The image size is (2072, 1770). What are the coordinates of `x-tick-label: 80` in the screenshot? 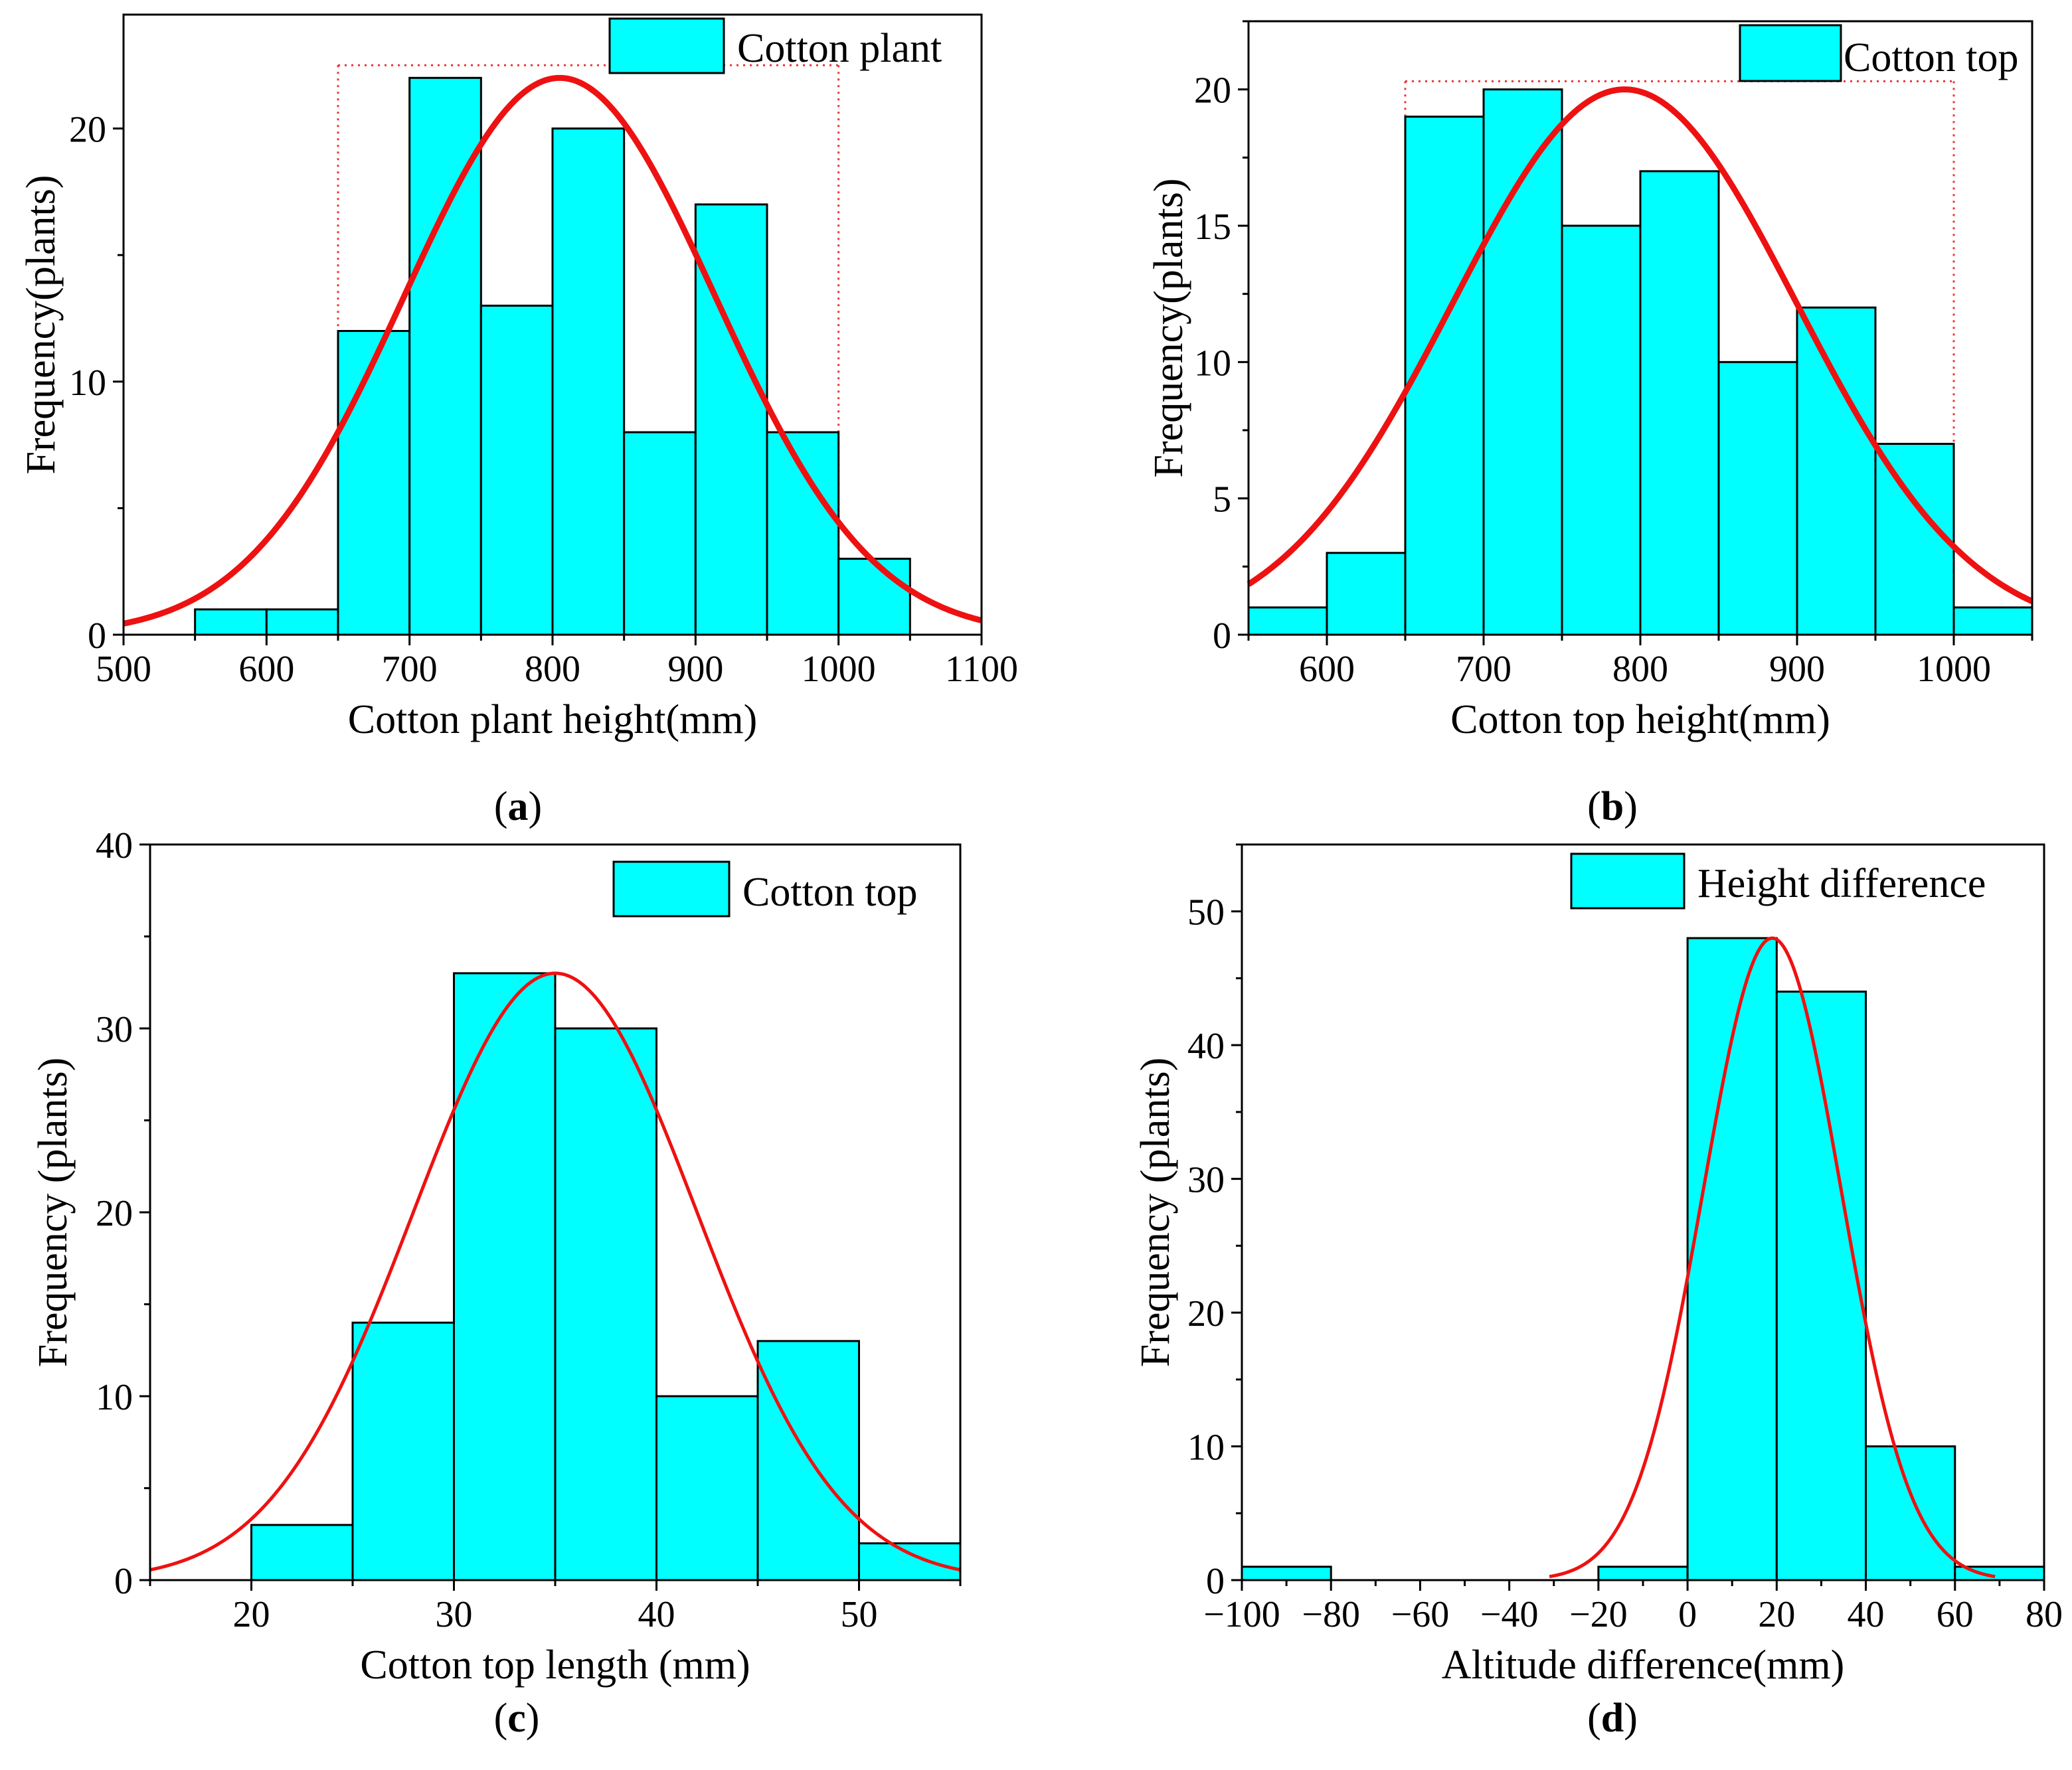 It's located at (2044, 1614).